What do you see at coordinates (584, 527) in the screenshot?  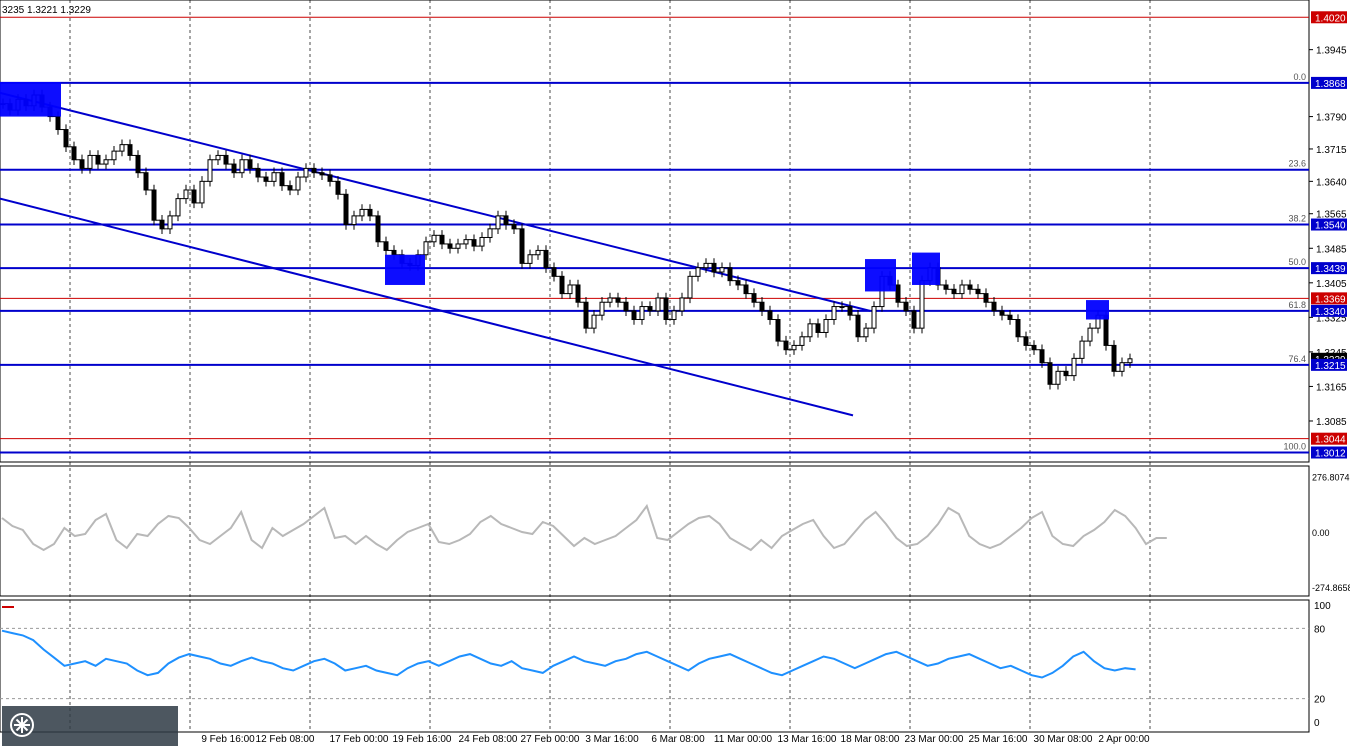 I see `cci-indicator` at bounding box center [584, 527].